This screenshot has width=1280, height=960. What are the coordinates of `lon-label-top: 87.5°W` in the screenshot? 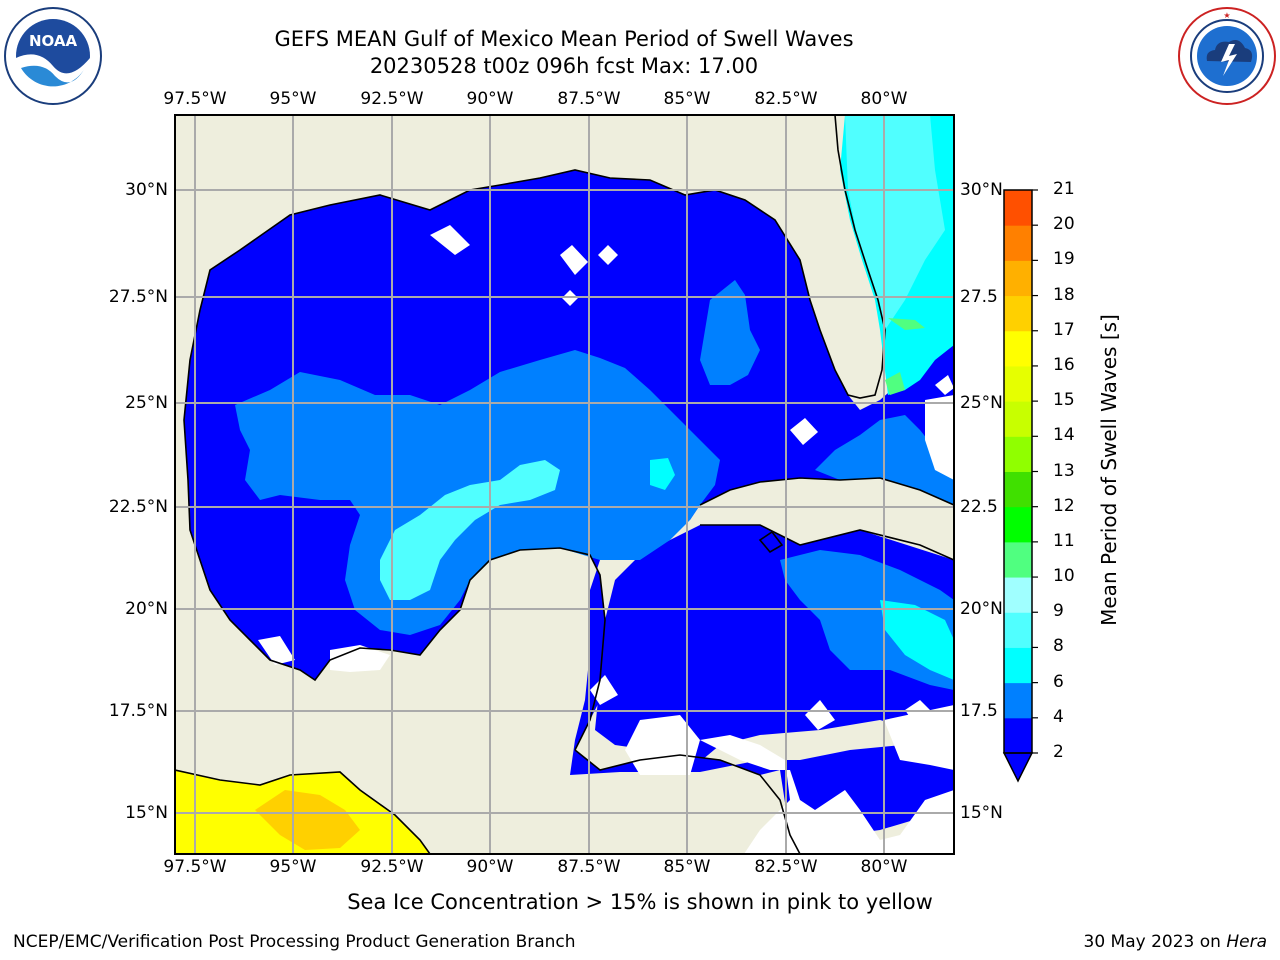 It's located at (589, 99).